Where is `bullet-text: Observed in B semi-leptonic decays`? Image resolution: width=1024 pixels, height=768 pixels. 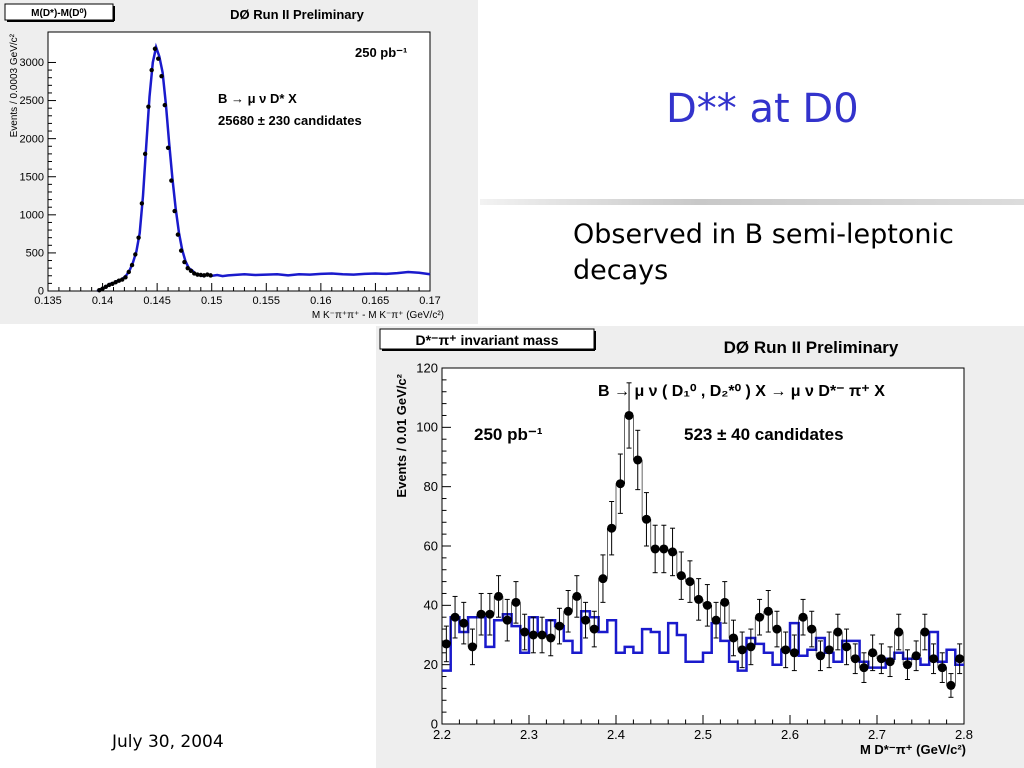 bullet-text: Observed in B semi-leptonic decays is located at coordinates (763, 252).